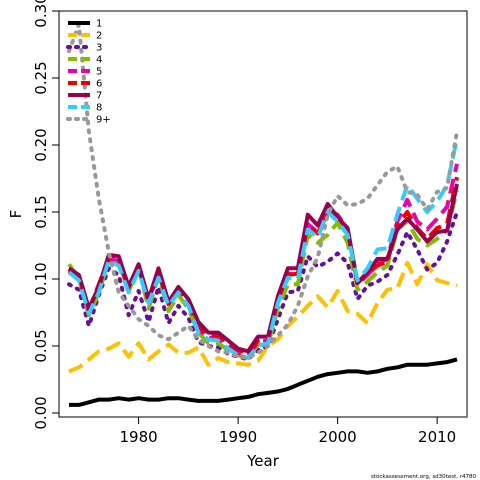  Describe the element at coordinates (99, 96) in the screenshot. I see `legend-label-7: 7` at that location.